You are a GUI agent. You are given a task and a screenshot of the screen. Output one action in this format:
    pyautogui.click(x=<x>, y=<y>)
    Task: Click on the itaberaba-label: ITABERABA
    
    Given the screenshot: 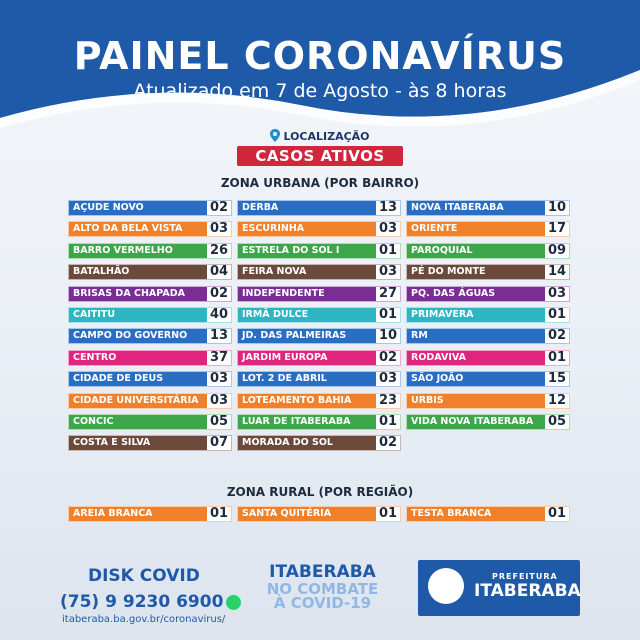 What is the action you would take?
    pyautogui.click(x=527, y=591)
    